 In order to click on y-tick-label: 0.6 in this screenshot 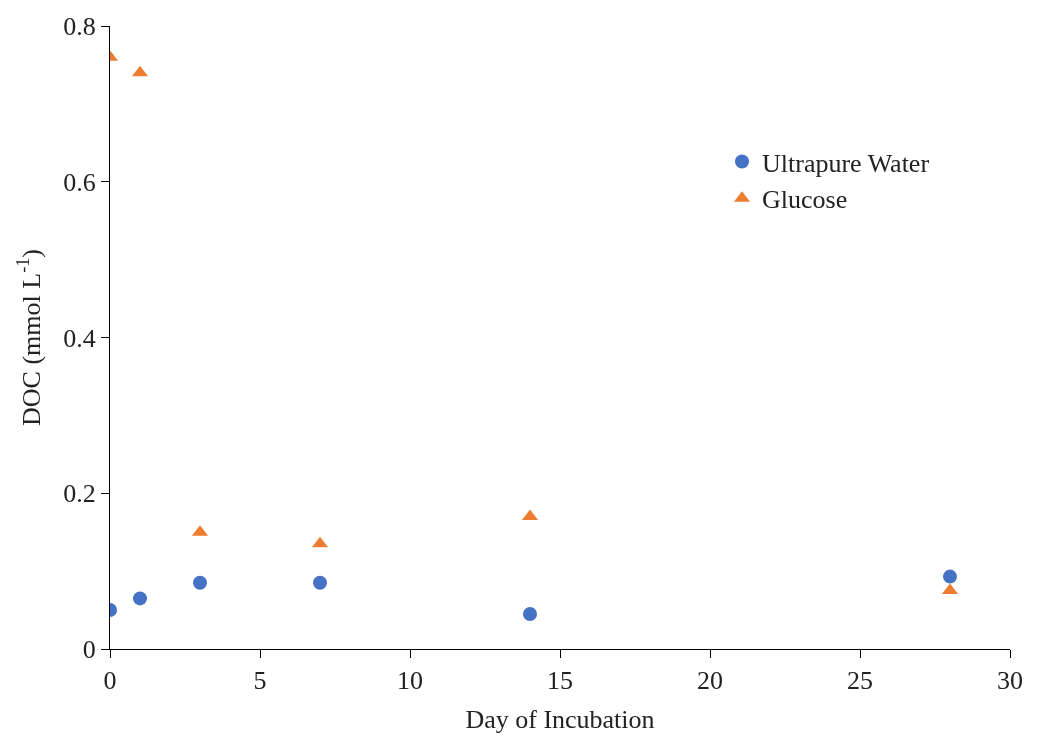, I will do `click(79, 182)`.